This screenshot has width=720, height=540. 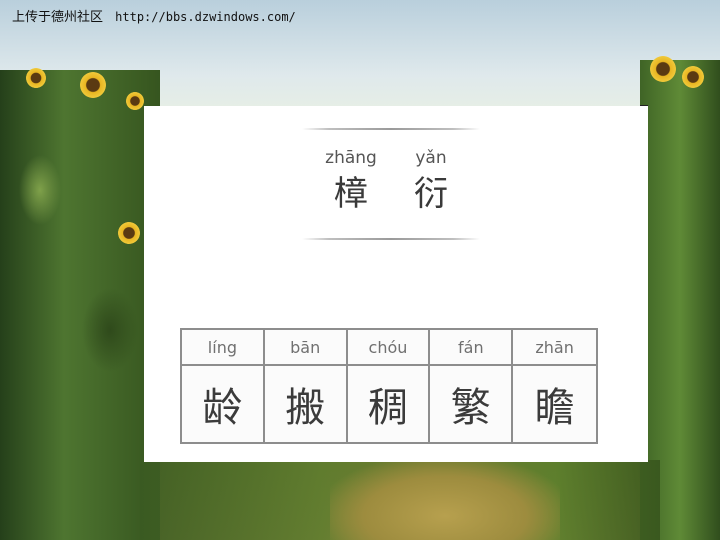 I want to click on hanzi-cell: 繁, so click(x=472, y=404).